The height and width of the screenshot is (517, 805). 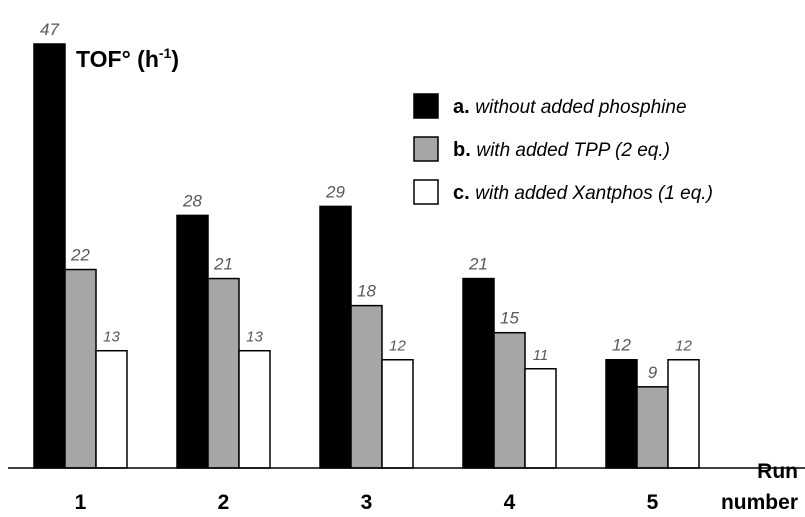 I want to click on y-axis-label: TOF° (h-1), so click(x=127, y=58).